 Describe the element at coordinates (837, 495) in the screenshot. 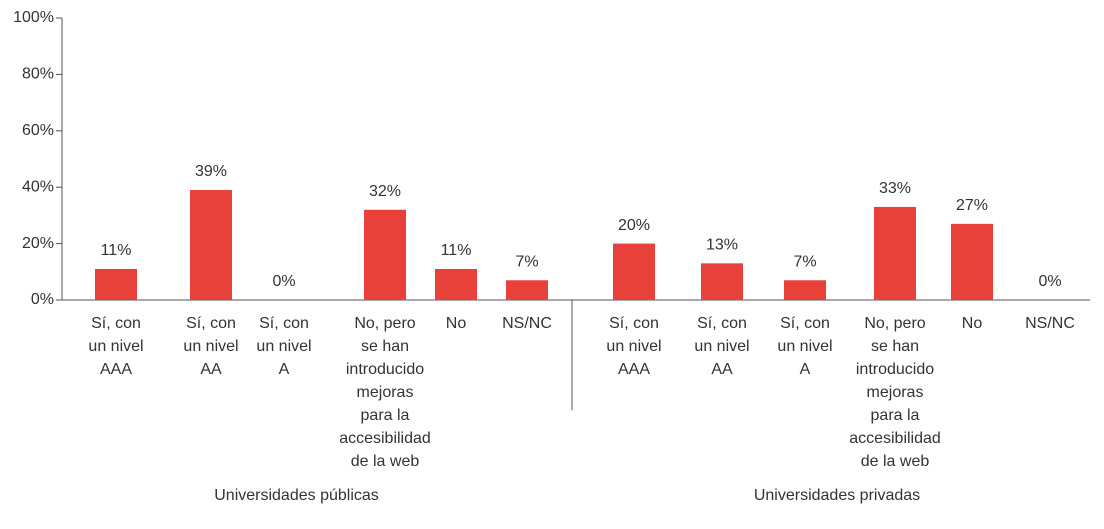

I see `group-label: Universidades privadas` at that location.